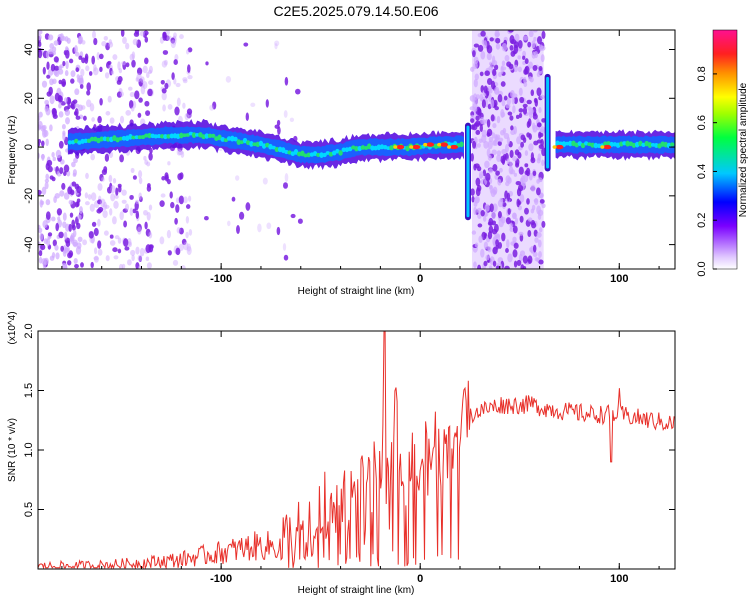 The image size is (750, 600). What do you see at coordinates (29, 245) in the screenshot?
I see `y-tick-label: -40` at bounding box center [29, 245].